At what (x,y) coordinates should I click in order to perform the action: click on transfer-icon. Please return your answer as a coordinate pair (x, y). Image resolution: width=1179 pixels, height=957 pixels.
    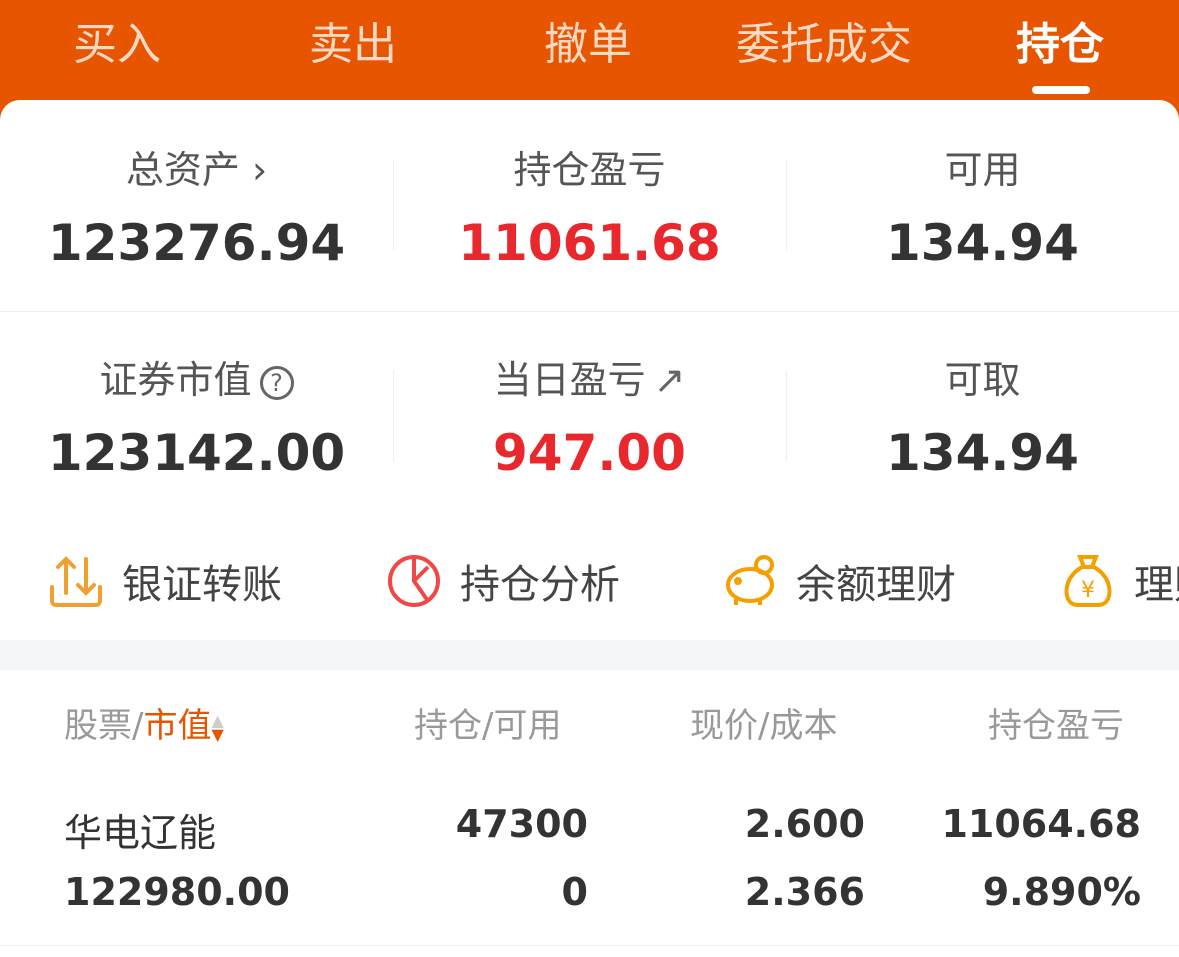
    Looking at the image, I should click on (76, 581).